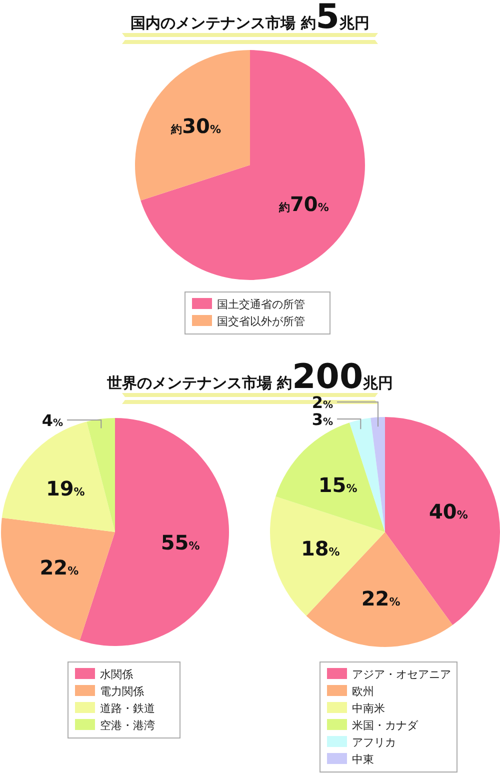 This screenshot has height=773, width=500. Describe the element at coordinates (122, 691) in the screenshot. I see `legend-label: 電力関係` at that location.